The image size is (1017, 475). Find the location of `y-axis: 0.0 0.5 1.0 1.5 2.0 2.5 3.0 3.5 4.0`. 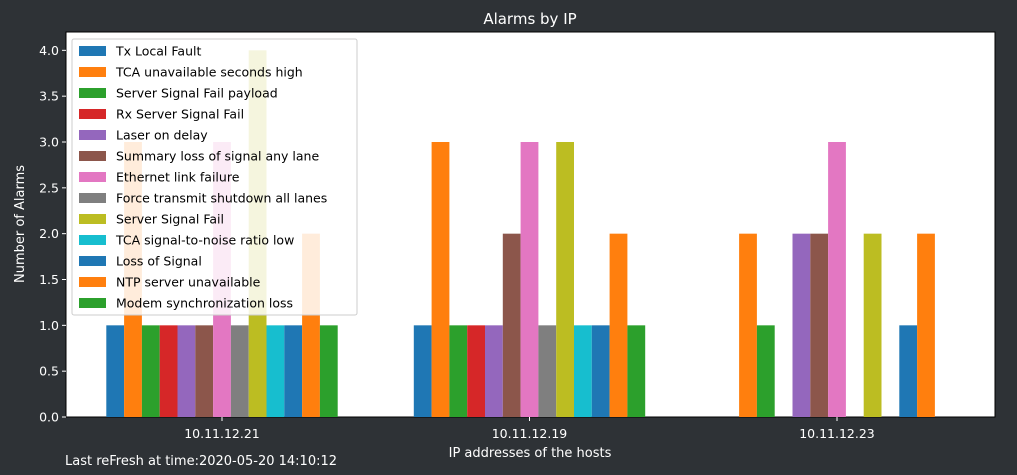

y-axis: 0.0 0.5 1.0 1.5 2.0 2.5 3.0 3.5 4.0 is located at coordinates (52, 234).